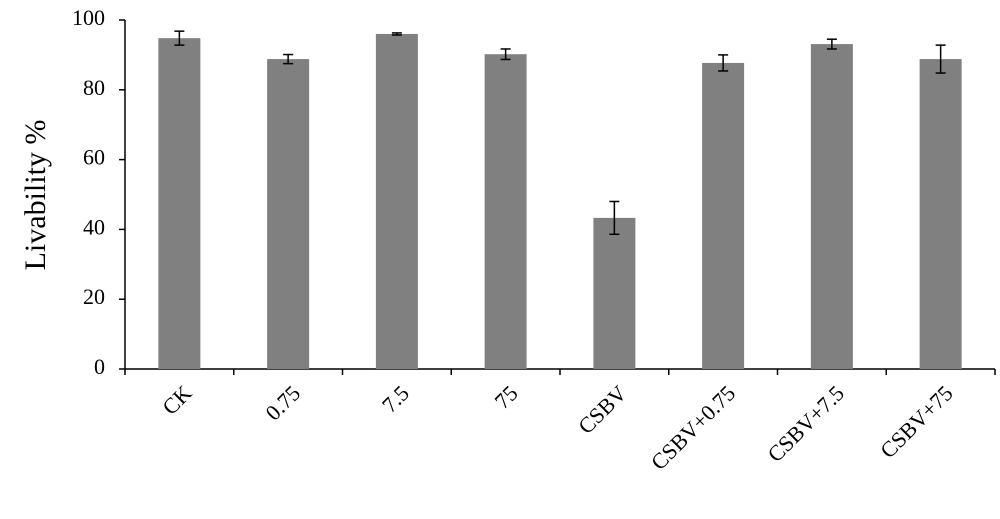  What do you see at coordinates (282, 402) in the screenshot?
I see `x-tick-label: 0.75` at bounding box center [282, 402].